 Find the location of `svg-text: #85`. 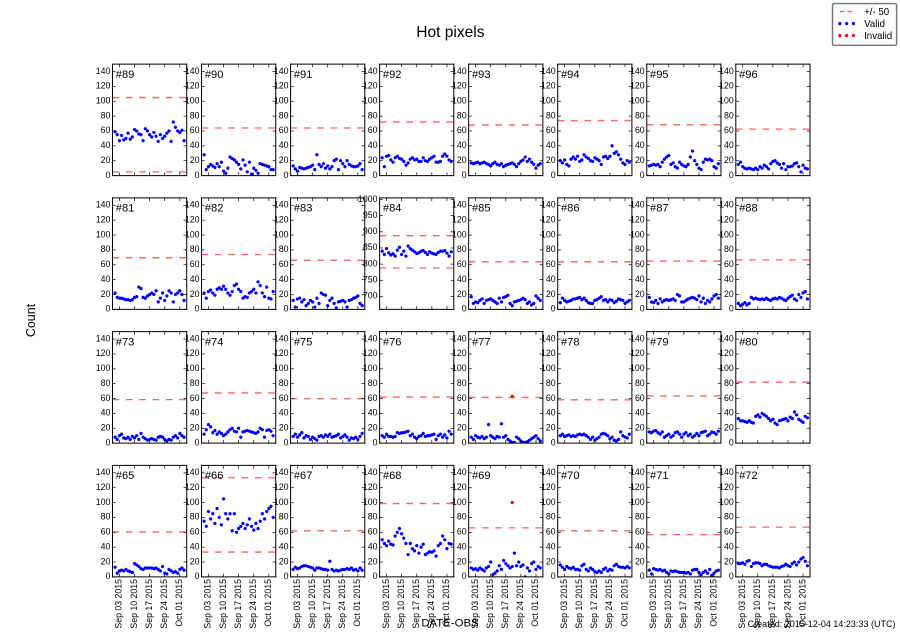

svg-text: #85 is located at coordinates (481, 209).